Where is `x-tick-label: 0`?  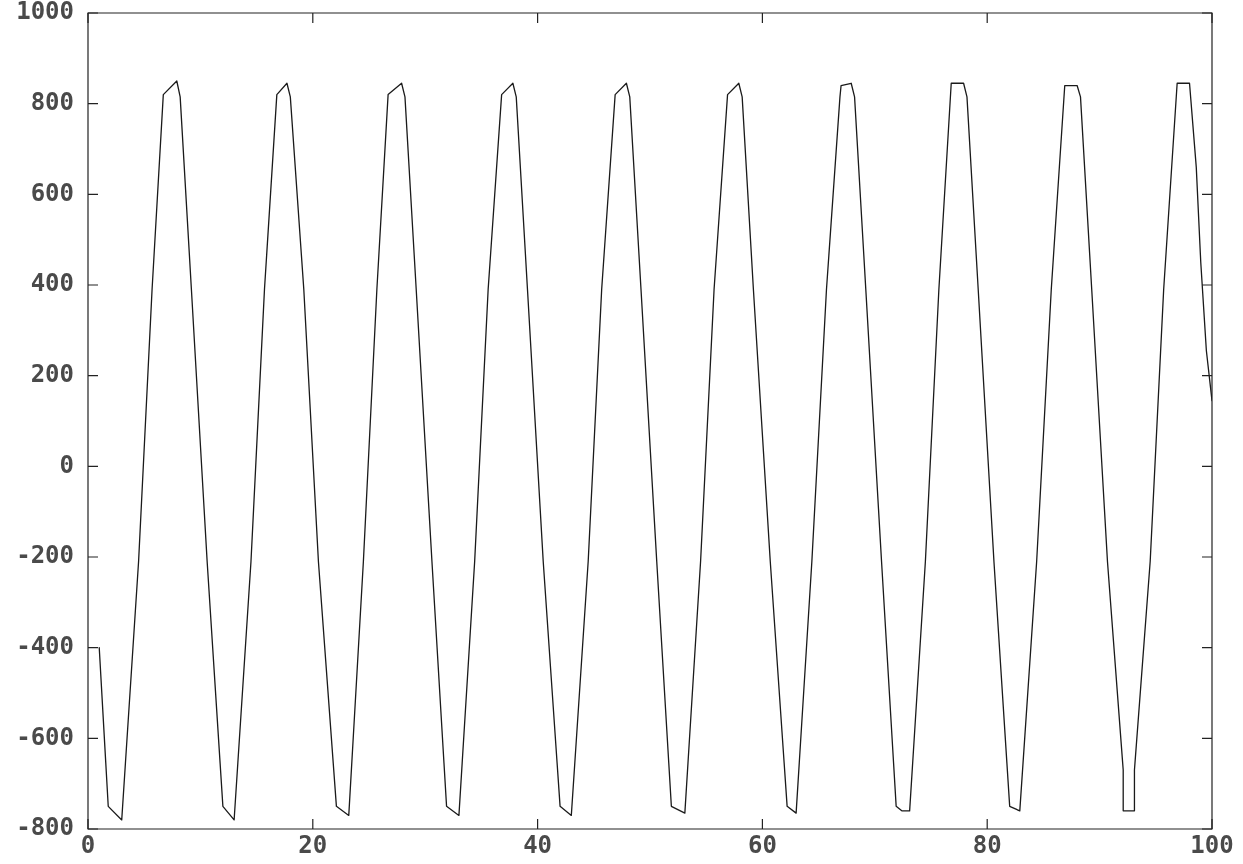
x-tick-label: 0 is located at coordinates (88, 845).